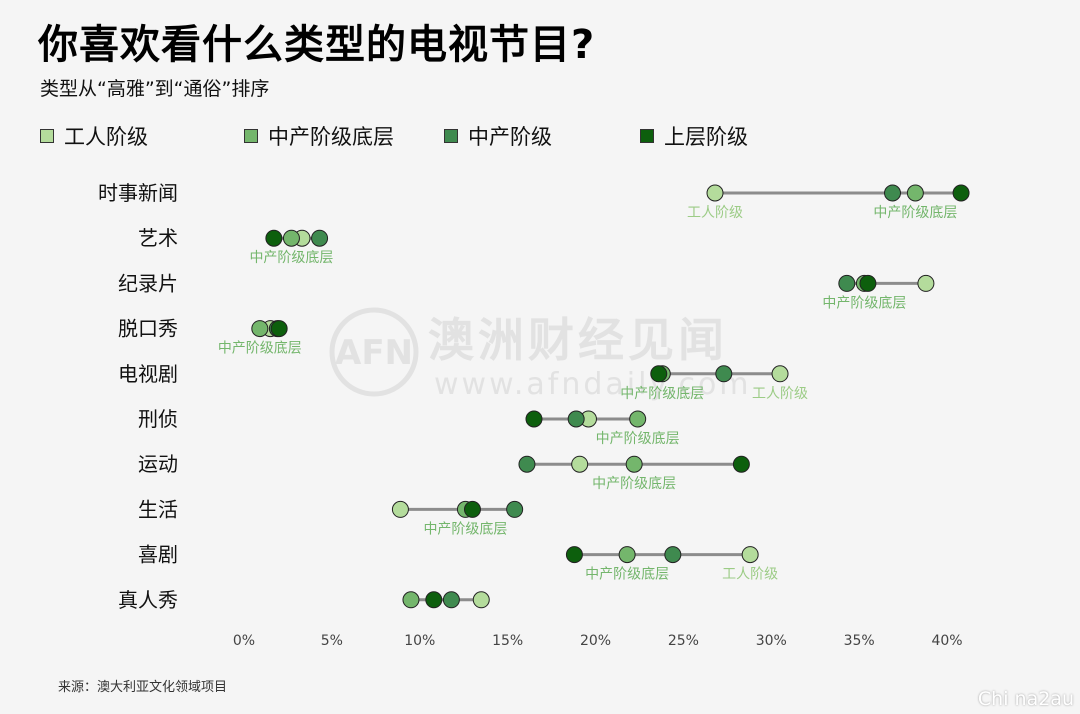  What do you see at coordinates (451, 136) in the screenshot?
I see `legend-swatch-middle-class` at bounding box center [451, 136].